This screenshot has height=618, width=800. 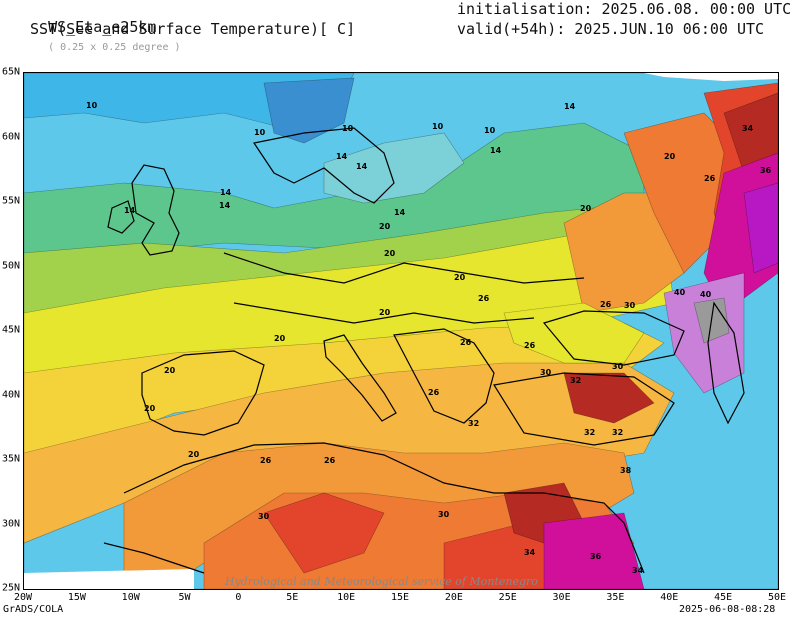 I want to click on x-tick-label: 5E, so click(x=292, y=597).